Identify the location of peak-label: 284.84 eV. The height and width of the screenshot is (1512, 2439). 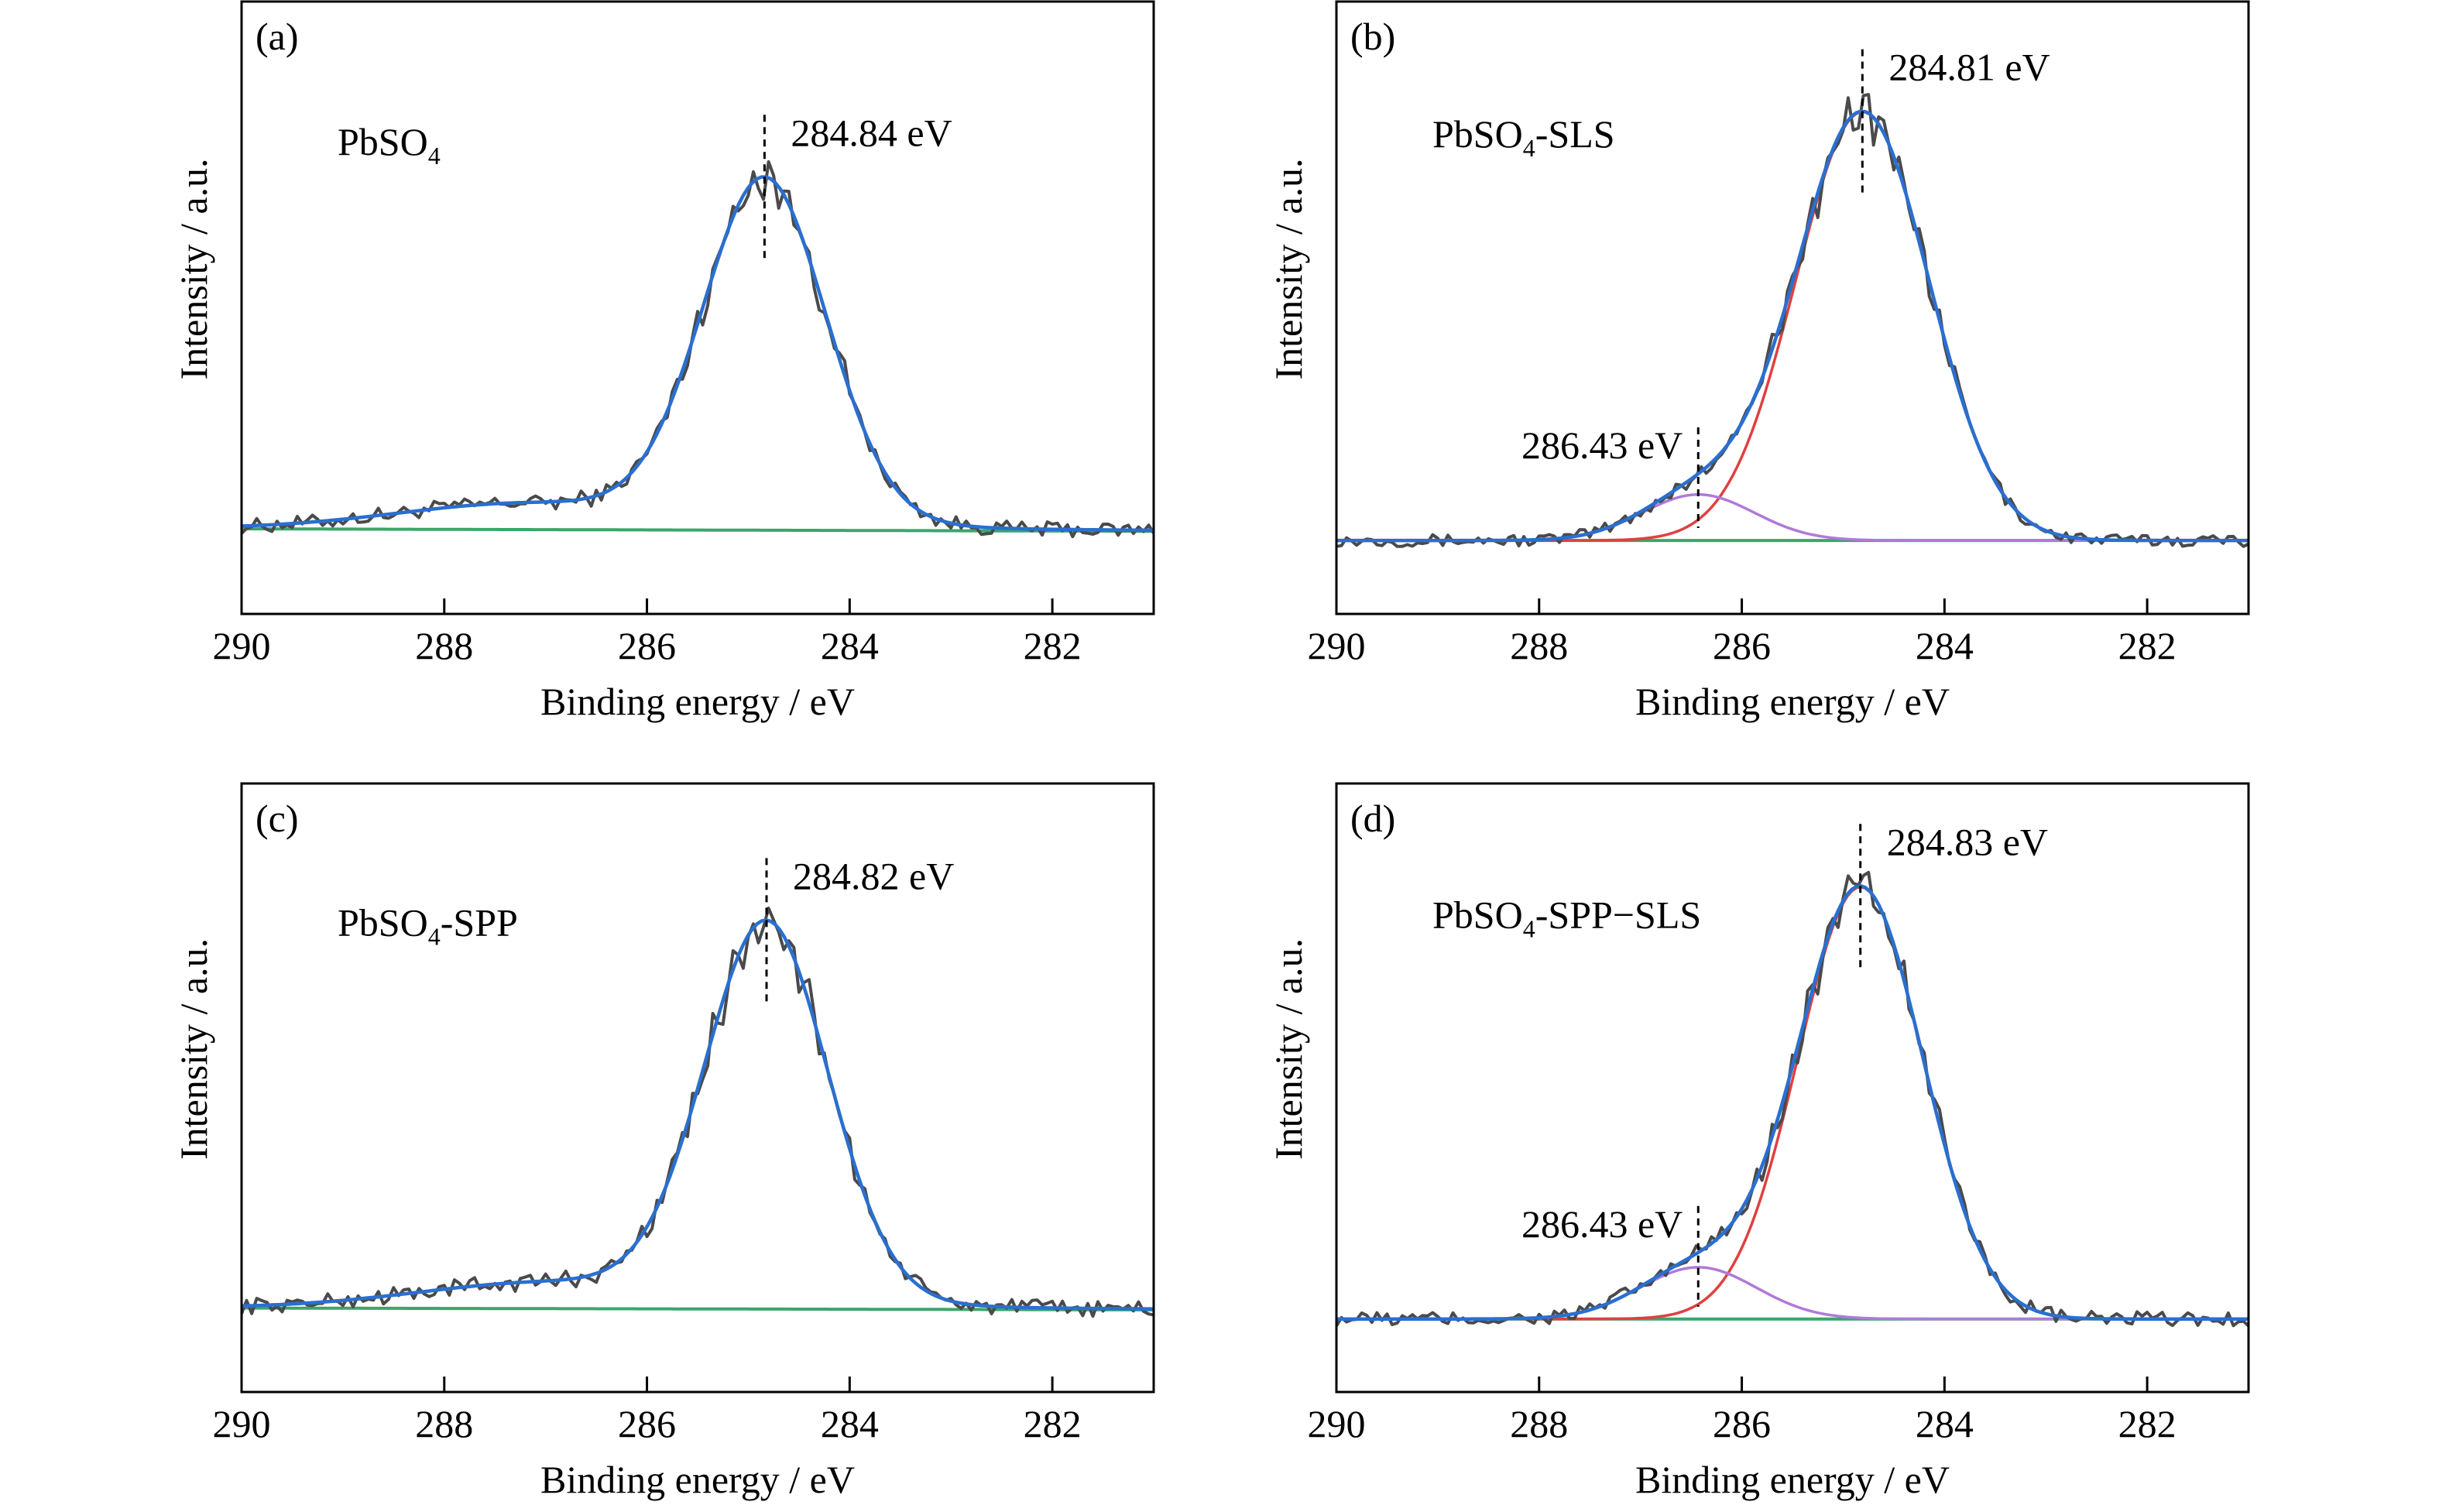
(871, 132).